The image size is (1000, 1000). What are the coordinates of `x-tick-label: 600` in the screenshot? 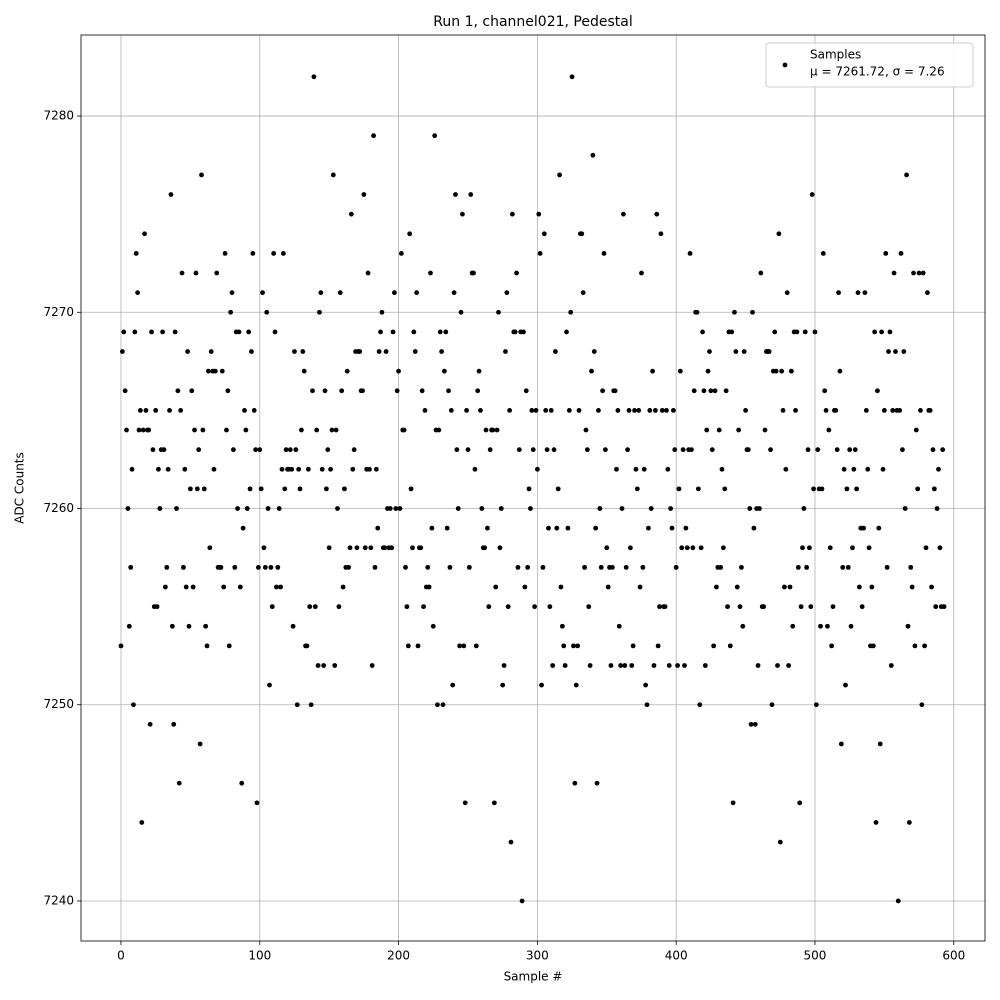 It's located at (953, 956).